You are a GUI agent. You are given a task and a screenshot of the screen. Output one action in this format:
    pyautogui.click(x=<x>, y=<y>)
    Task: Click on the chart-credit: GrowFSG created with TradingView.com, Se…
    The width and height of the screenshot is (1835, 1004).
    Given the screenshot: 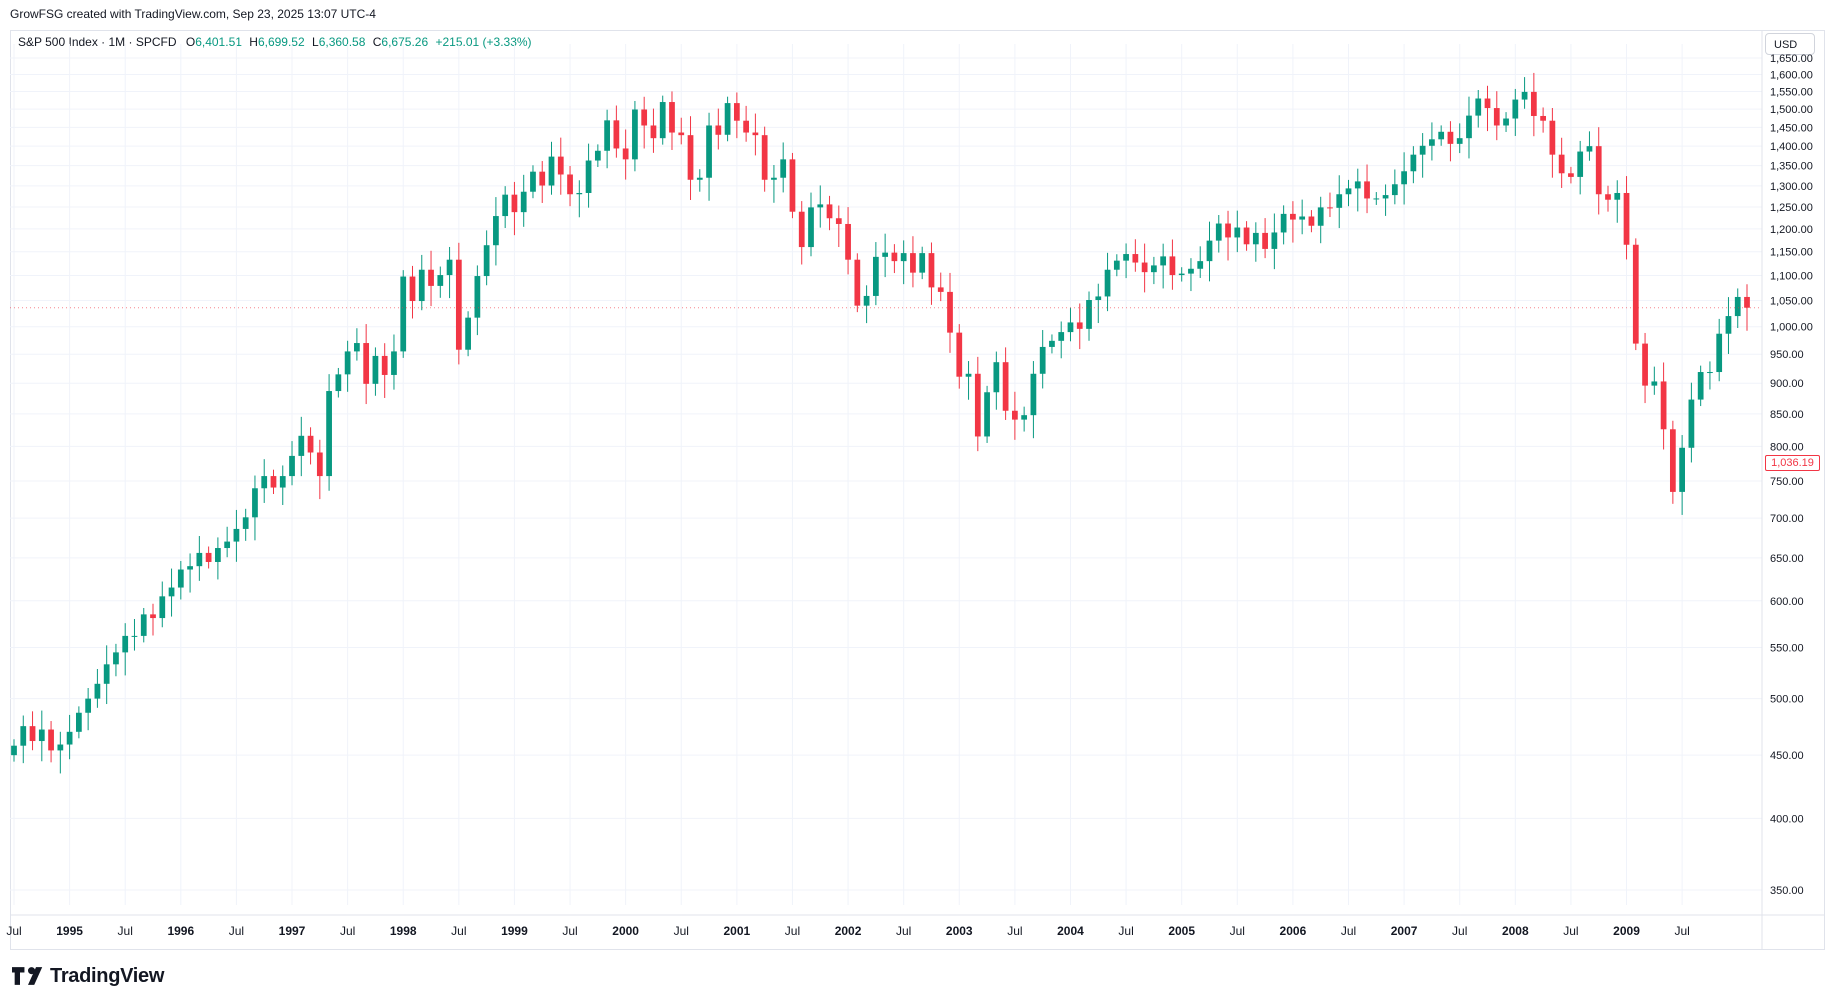 What is the action you would take?
    pyautogui.click(x=193, y=14)
    